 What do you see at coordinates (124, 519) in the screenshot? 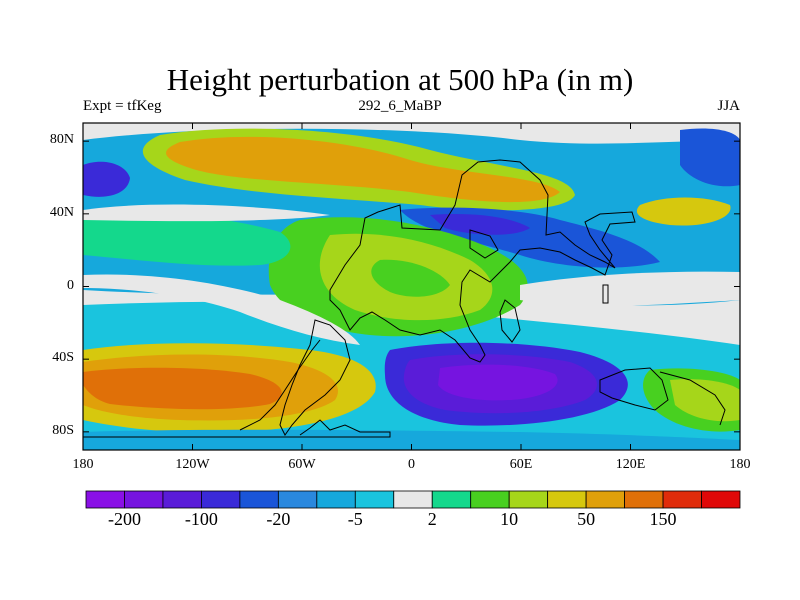
I see `colorbar-label: -200` at bounding box center [124, 519].